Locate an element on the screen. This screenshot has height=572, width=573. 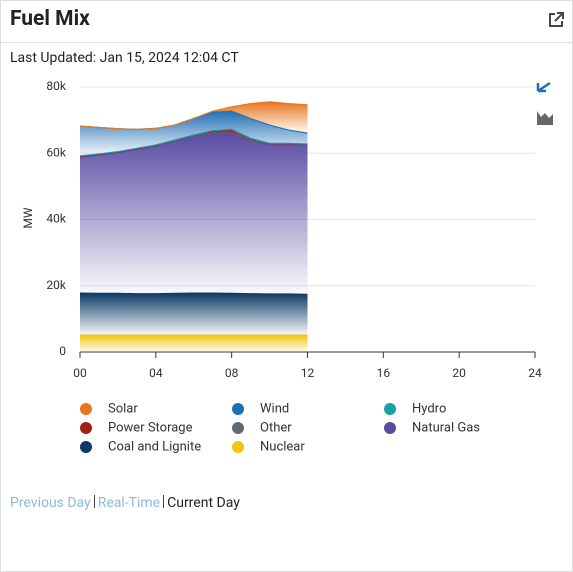
legend-item: Coal and Lignite is located at coordinates (140, 446).